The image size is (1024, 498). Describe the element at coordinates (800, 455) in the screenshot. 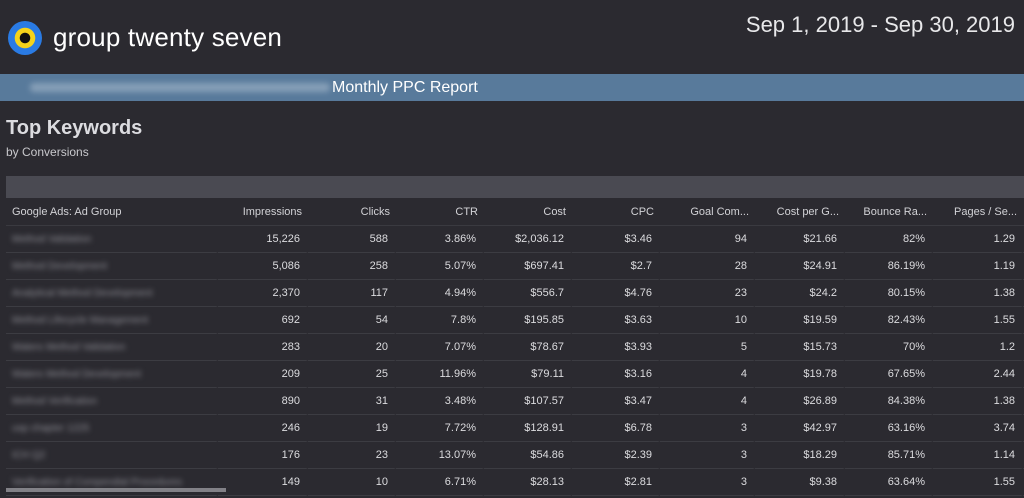

I see `metric-cell: $18.29` at that location.